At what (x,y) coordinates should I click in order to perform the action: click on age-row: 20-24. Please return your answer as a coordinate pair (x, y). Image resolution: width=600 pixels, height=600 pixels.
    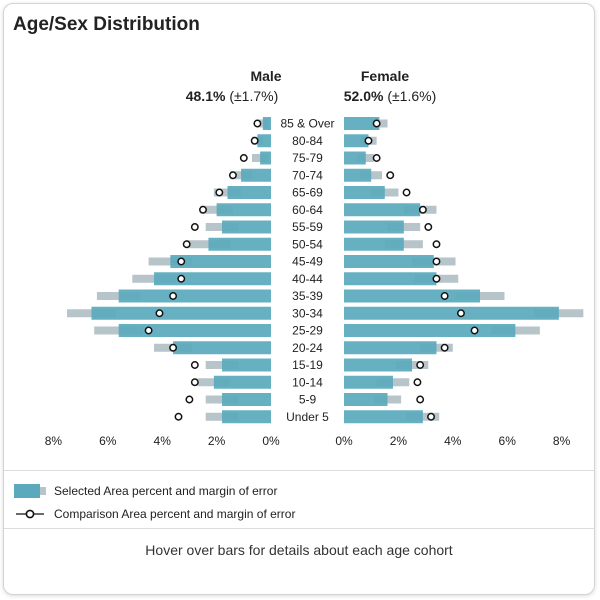
    Looking at the image, I should click on (303, 348).